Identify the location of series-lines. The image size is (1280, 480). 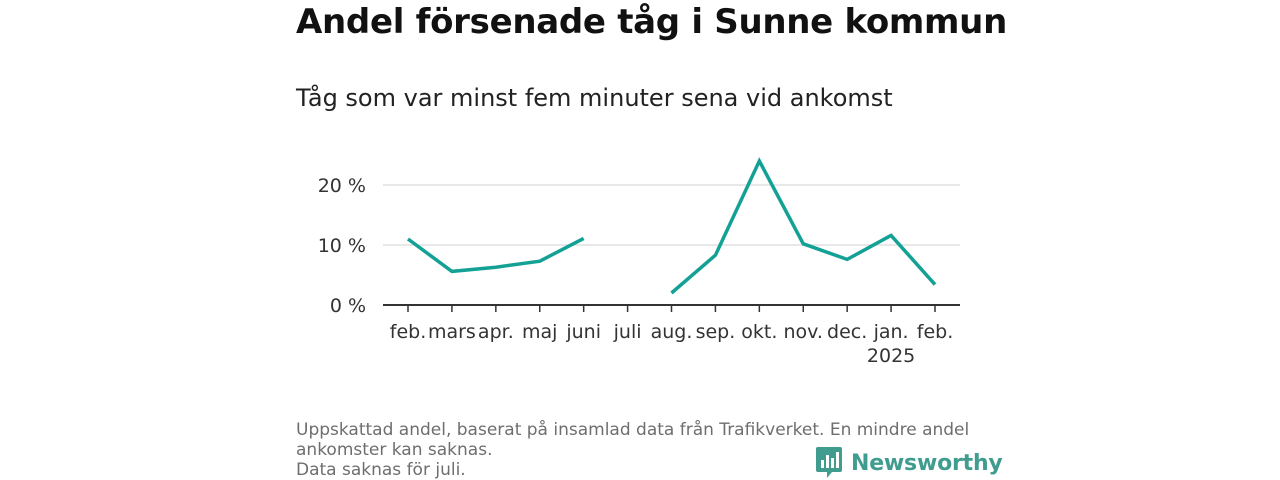
(671, 226).